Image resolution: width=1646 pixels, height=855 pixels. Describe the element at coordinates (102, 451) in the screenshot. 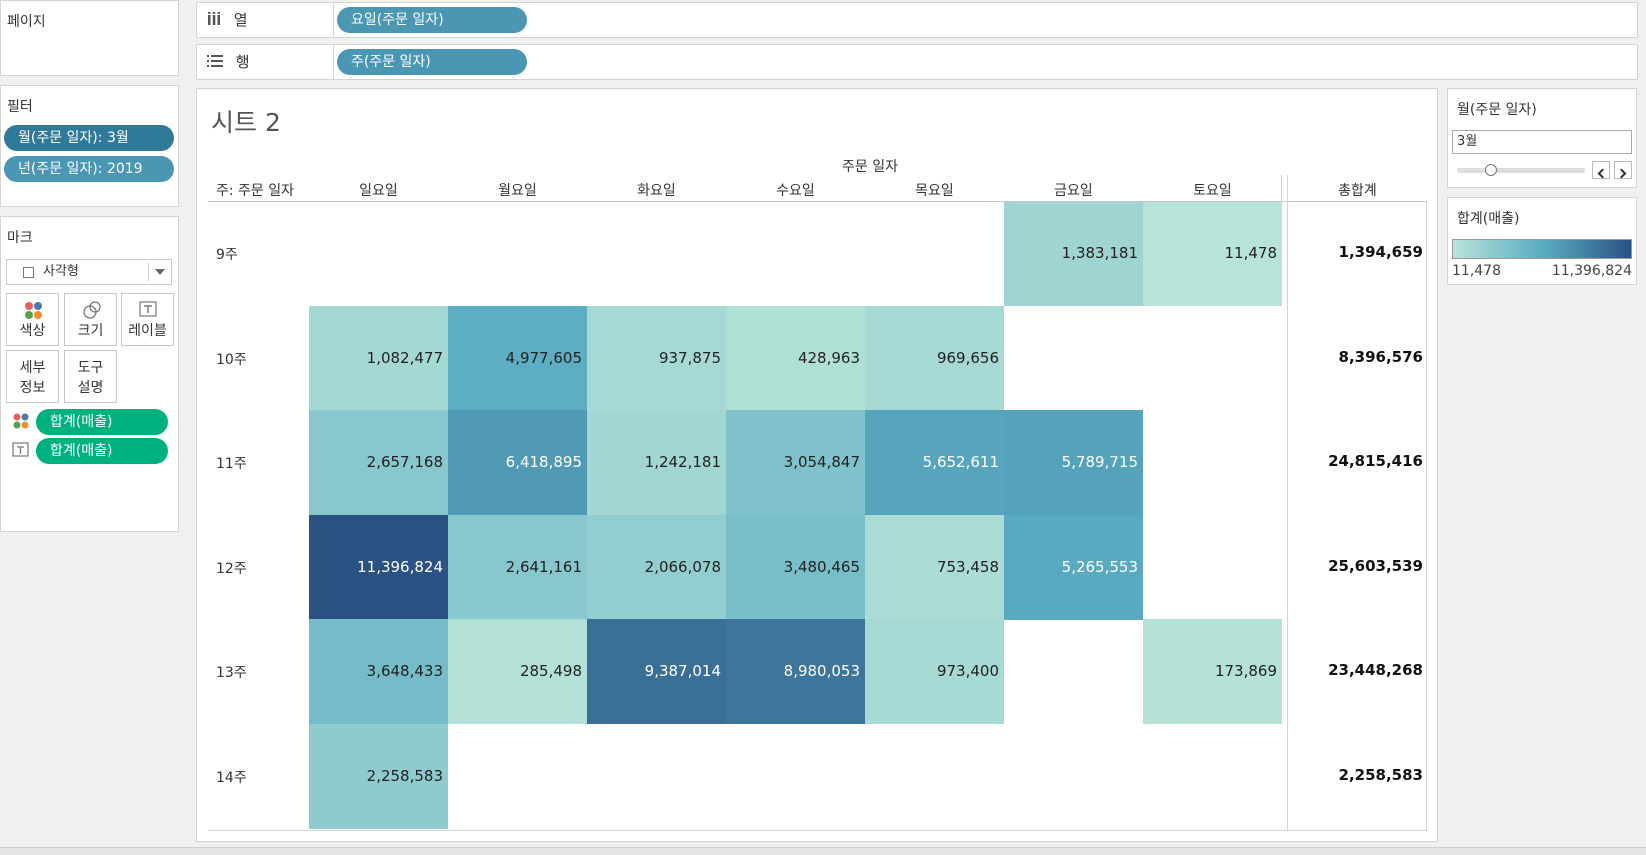

I see `mark-field-label: 합계(매출)` at that location.